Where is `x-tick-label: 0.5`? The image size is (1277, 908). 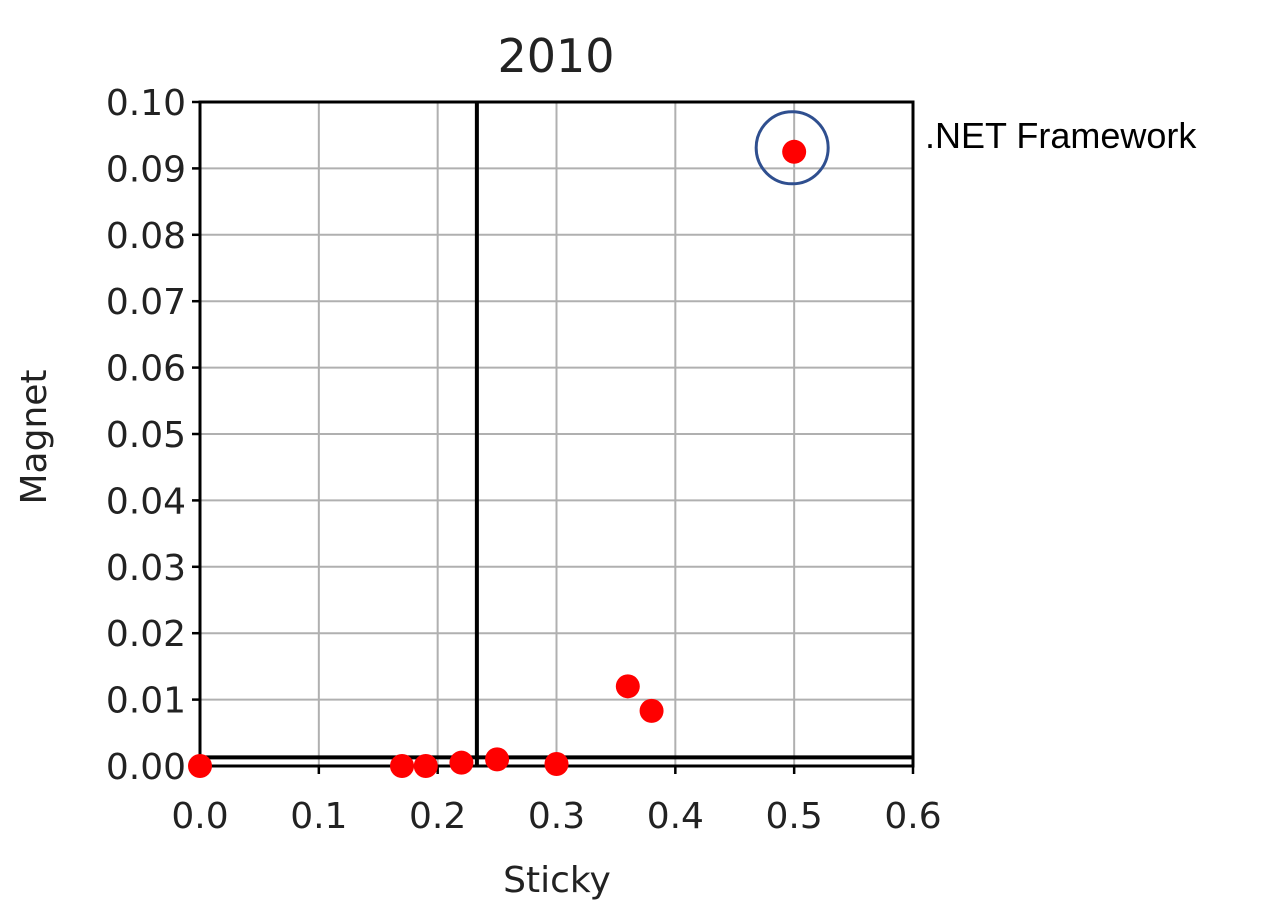
x-tick-label: 0.5 is located at coordinates (794, 816).